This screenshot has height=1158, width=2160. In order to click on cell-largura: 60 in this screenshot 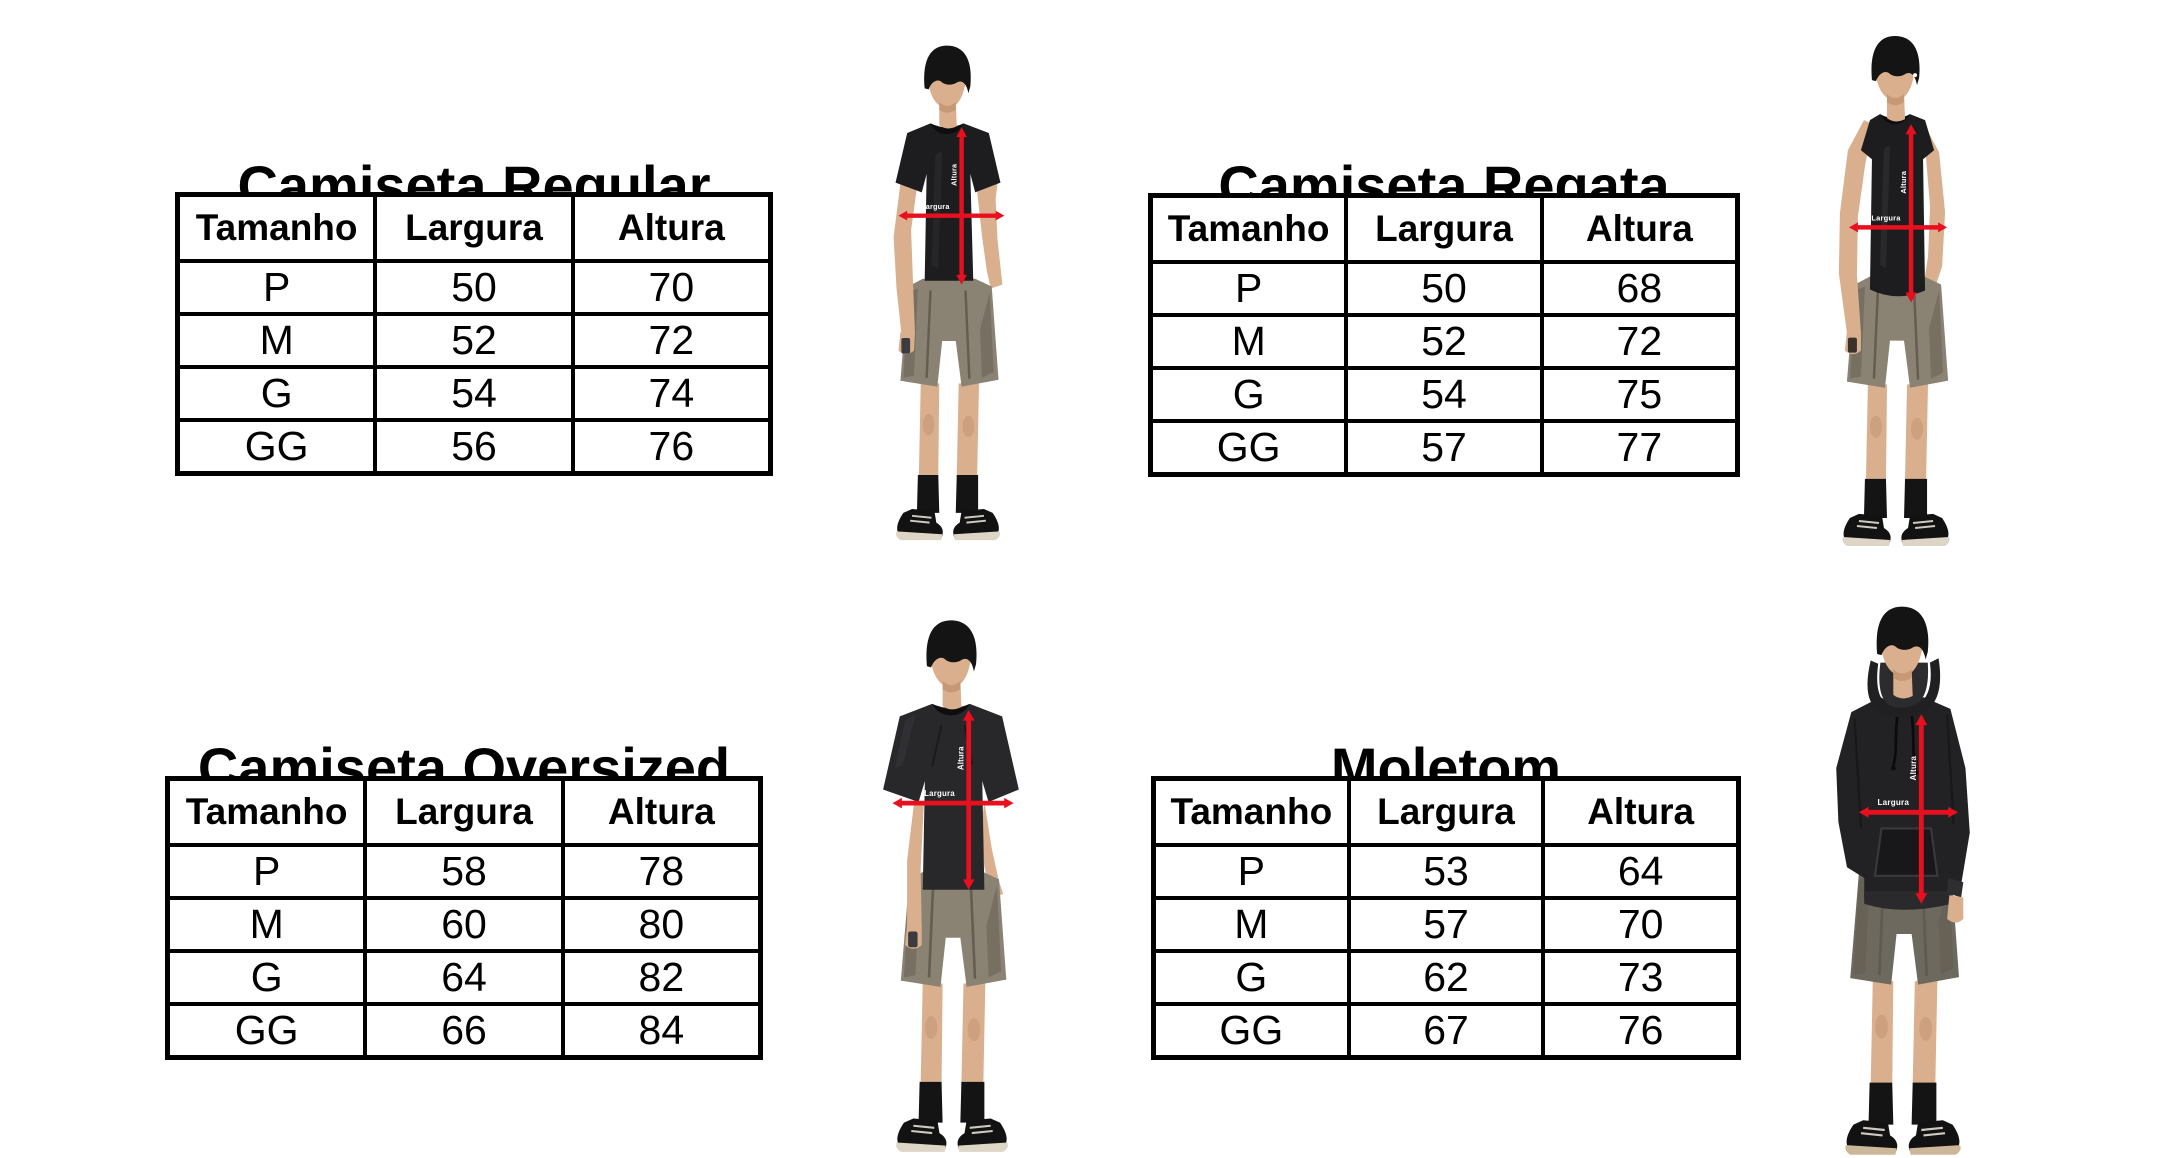, I will do `click(464, 924)`.